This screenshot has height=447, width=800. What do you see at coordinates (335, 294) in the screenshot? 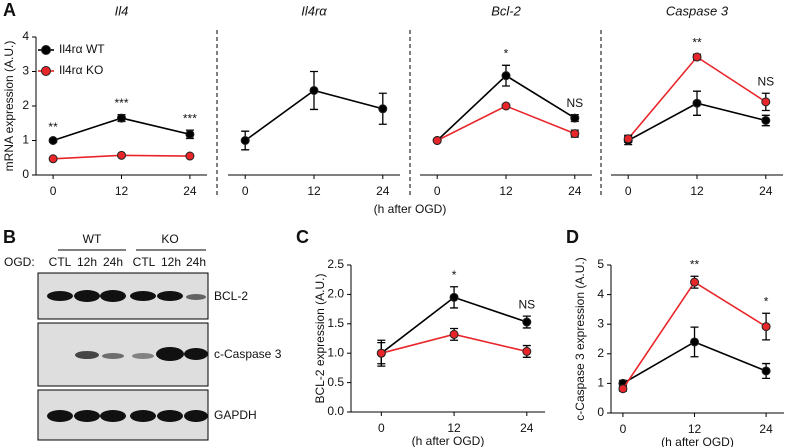
I see `y-tick-label: 2.0` at bounding box center [335, 294].